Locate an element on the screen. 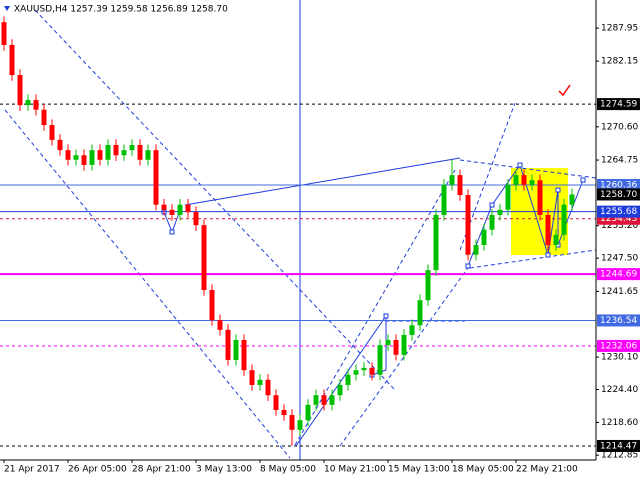 The width and height of the screenshot is (640, 480). level-label: 1232.06 is located at coordinates (618, 346).